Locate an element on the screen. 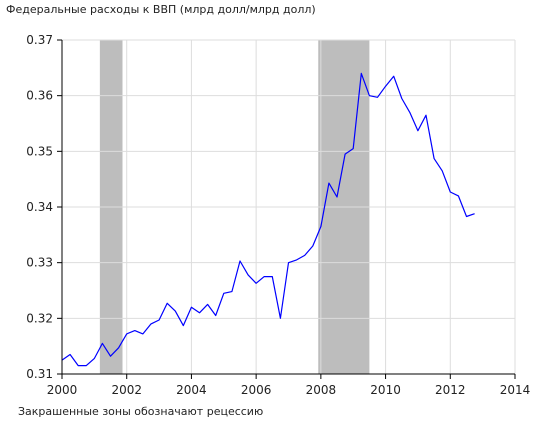  y-tick-label: 0.36 is located at coordinates (39, 96).